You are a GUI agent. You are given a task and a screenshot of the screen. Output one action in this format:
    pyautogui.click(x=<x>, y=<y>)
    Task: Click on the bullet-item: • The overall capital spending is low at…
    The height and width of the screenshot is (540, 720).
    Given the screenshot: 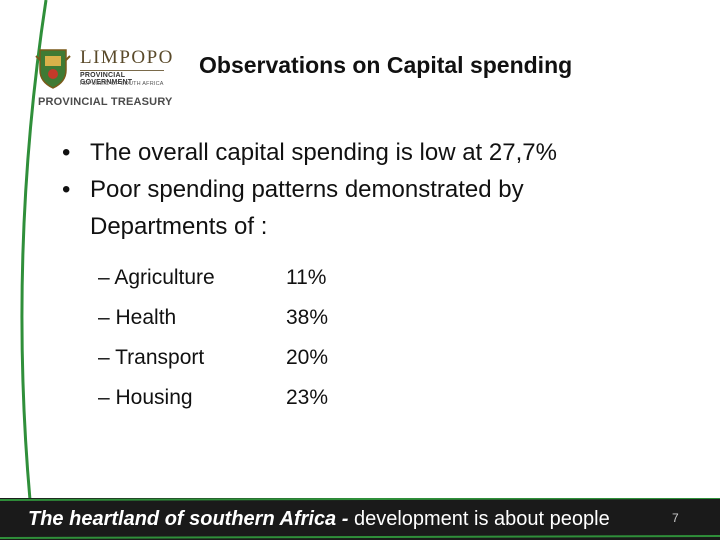 What is the action you would take?
    pyautogui.click(x=382, y=152)
    